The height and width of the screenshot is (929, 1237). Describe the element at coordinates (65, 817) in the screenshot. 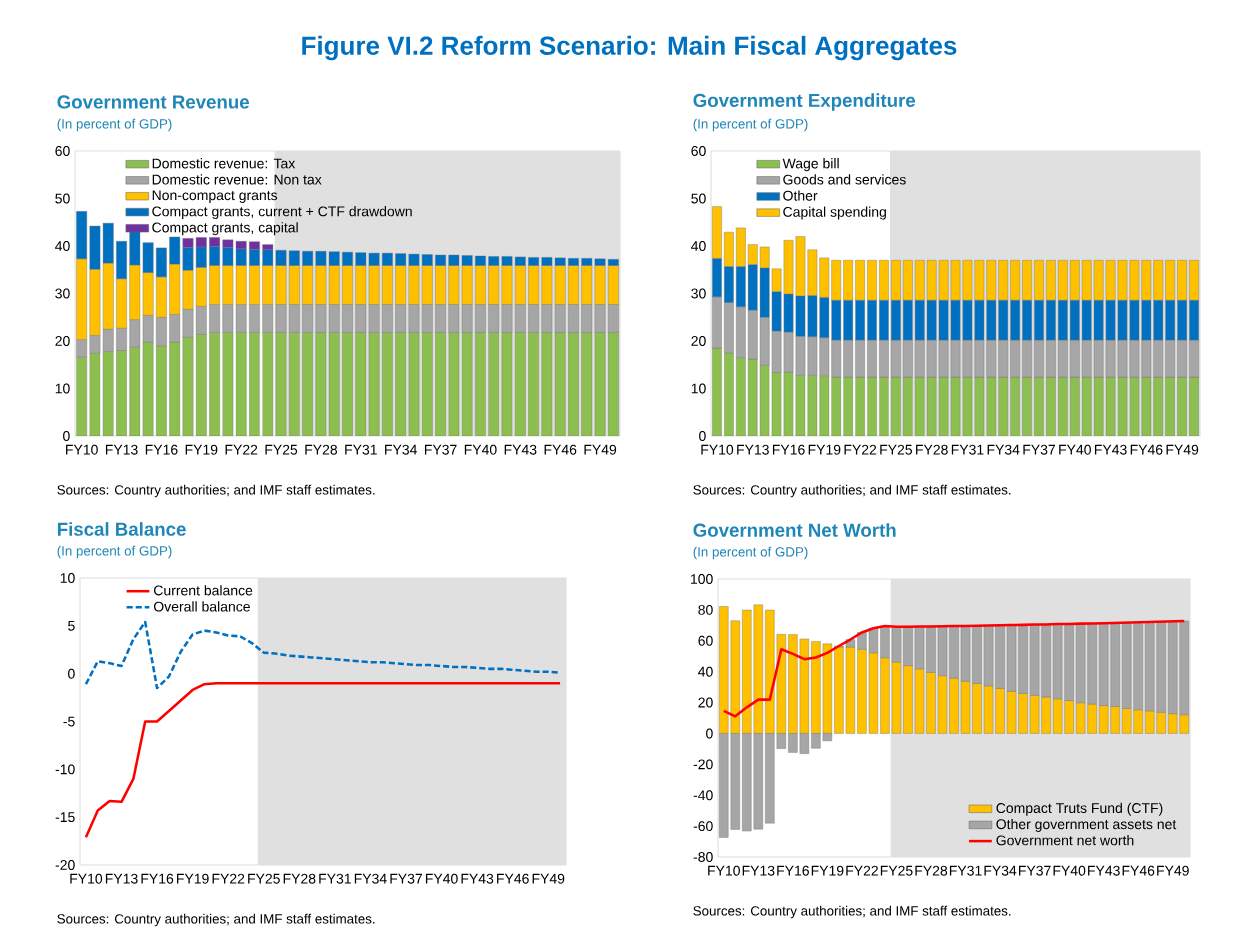

I see `y-tick-label: -15` at that location.